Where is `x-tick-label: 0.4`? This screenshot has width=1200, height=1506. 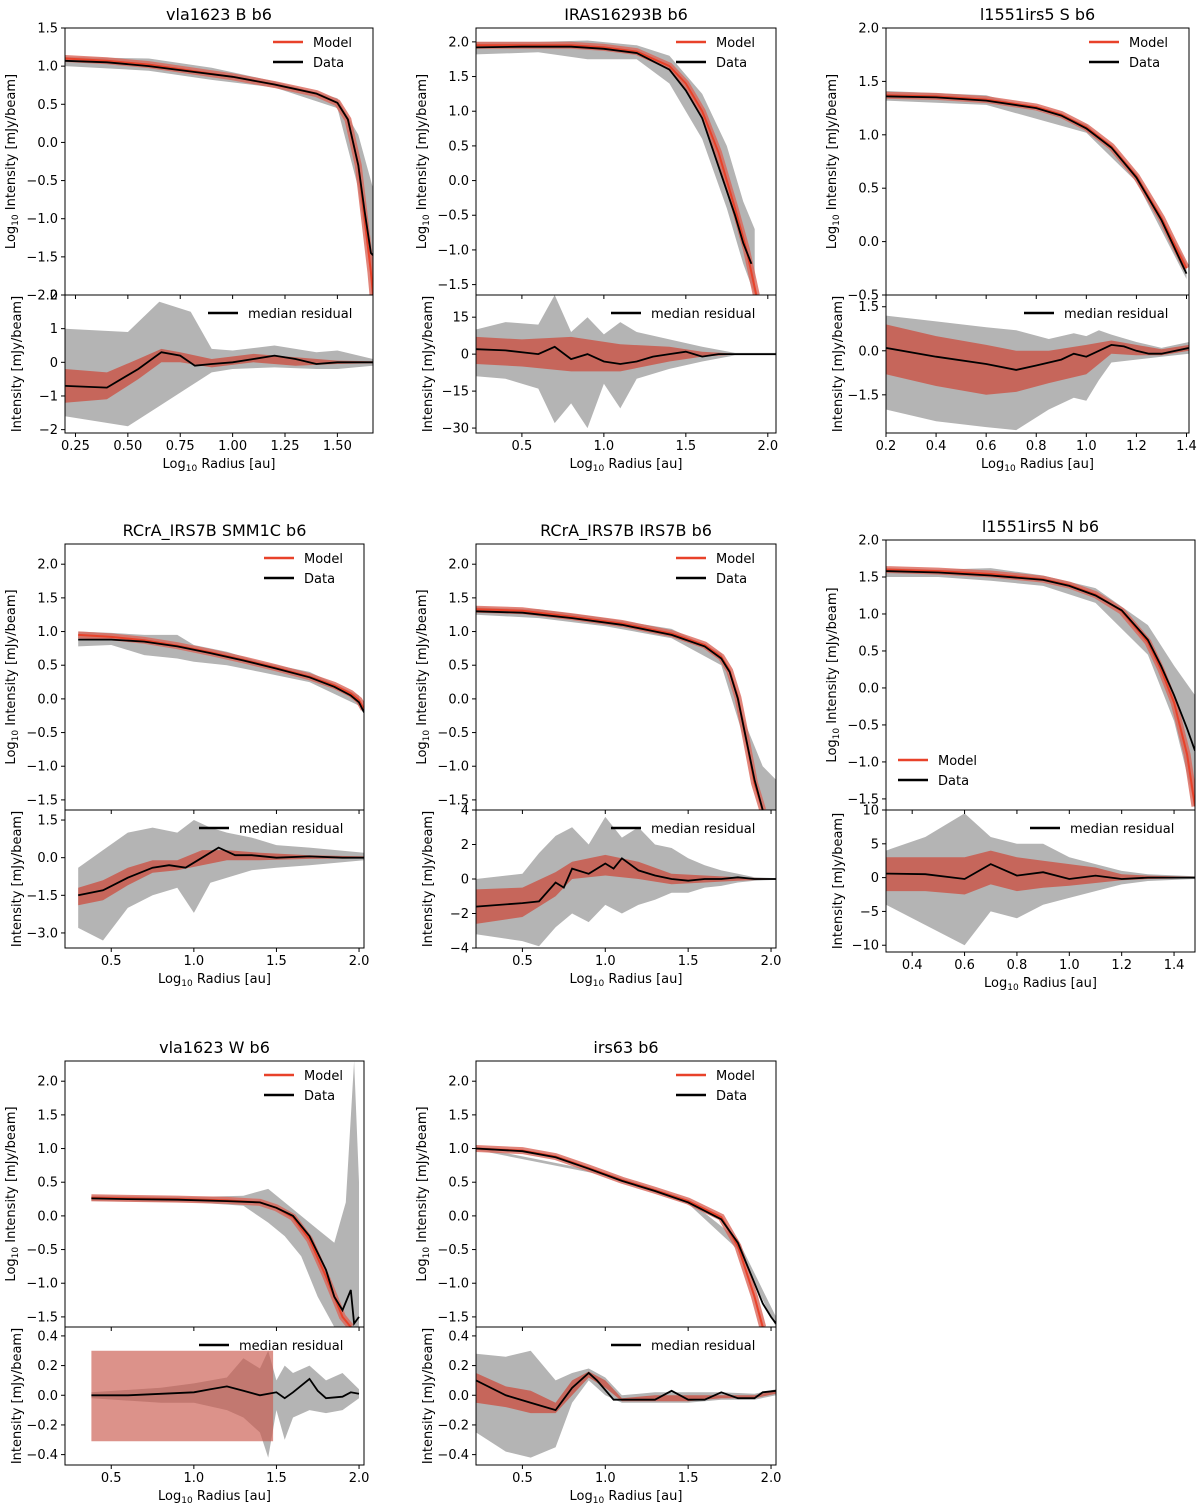 x-tick-label: 0.4 is located at coordinates (936, 446).